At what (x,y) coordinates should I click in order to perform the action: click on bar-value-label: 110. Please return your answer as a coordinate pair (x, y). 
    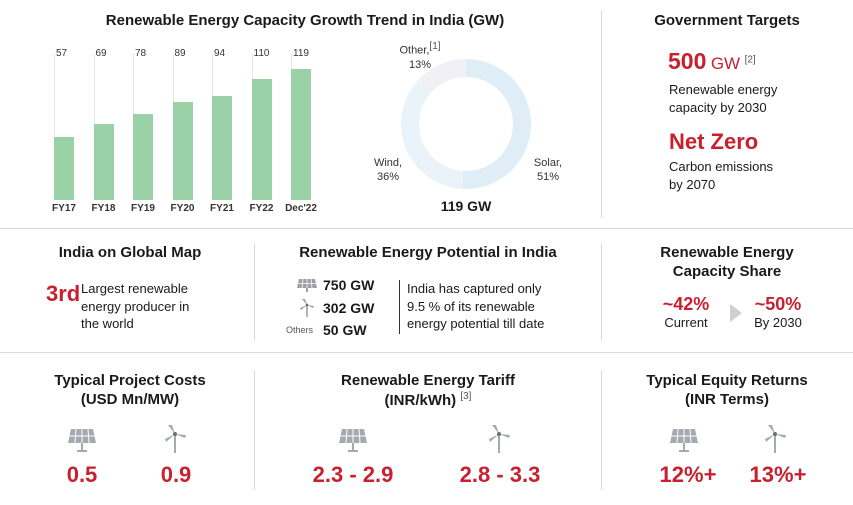
    Looking at the image, I should click on (261, 53).